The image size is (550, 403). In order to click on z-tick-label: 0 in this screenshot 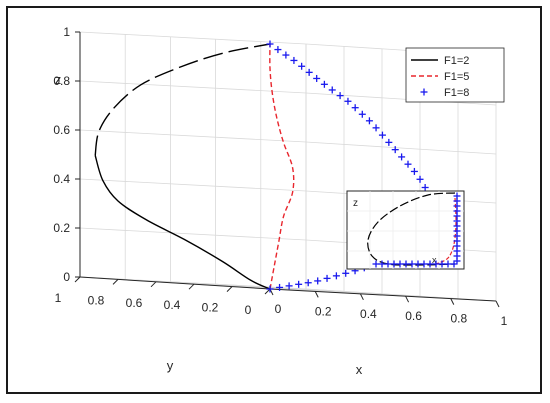, I will do `click(66, 277)`.